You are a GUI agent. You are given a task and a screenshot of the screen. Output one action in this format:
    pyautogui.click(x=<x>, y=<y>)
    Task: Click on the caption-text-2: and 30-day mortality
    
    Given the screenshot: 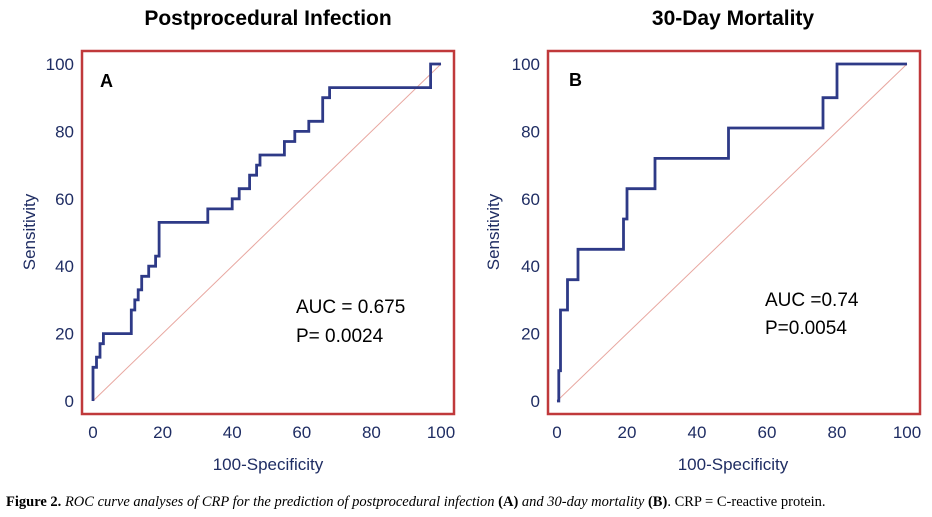 What is the action you would take?
    pyautogui.click(x=583, y=502)
    